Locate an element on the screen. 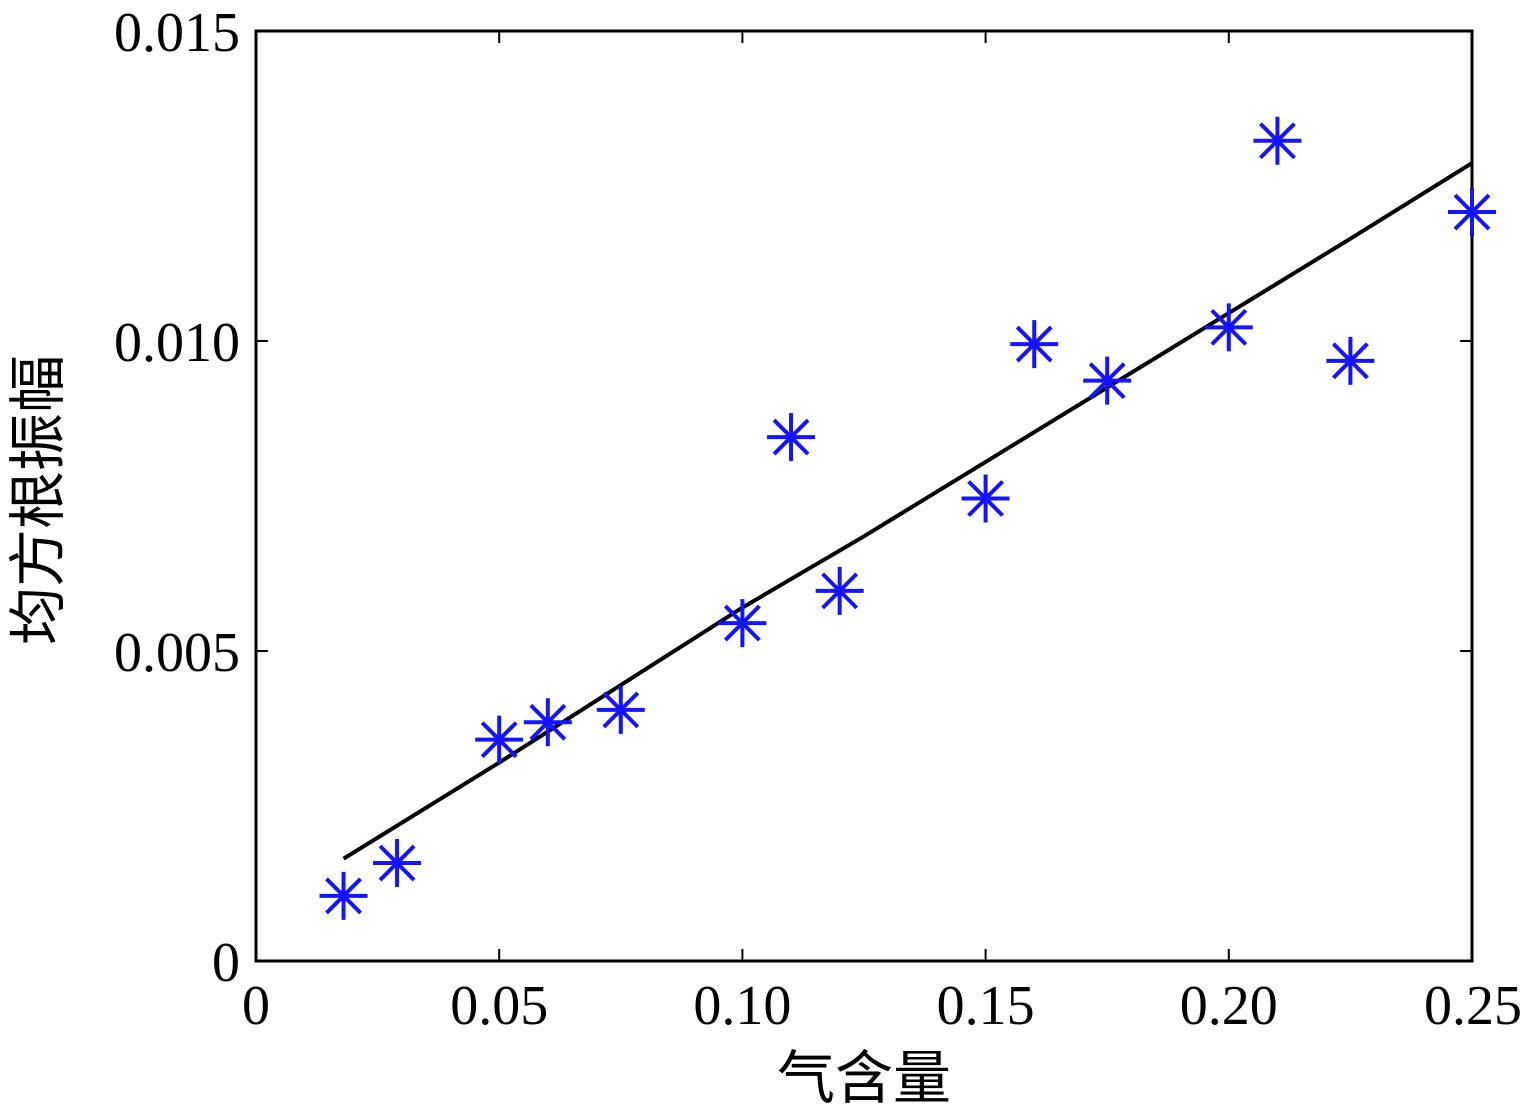 This screenshot has height=1113, width=1529. y-tick-label: 0.005 is located at coordinates (177, 653).